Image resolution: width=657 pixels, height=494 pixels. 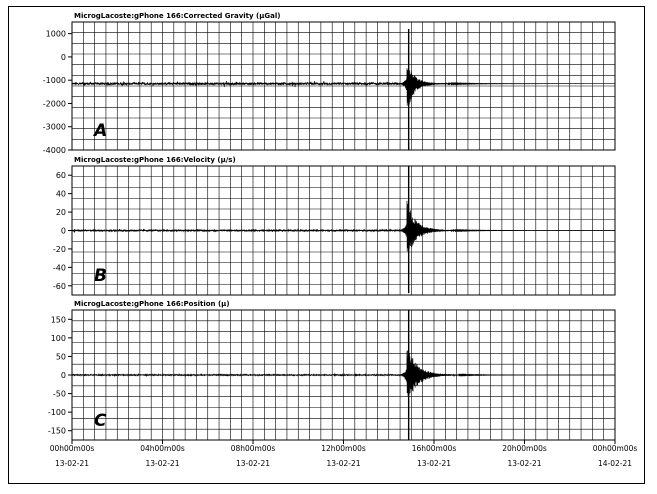 I want to click on y-tick-label: -50, so click(x=59, y=394).